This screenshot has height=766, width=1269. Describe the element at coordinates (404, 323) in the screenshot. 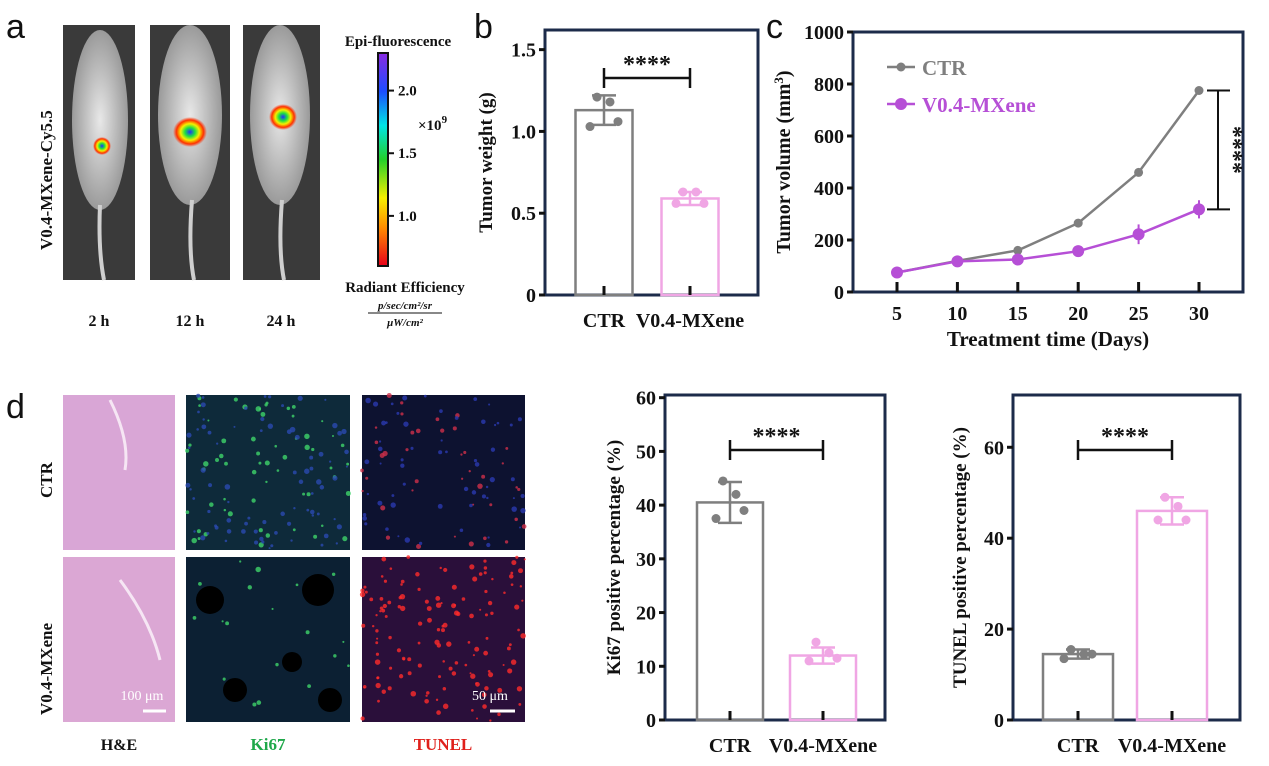

I see `colorbar-unit-denominator: μW/cm²` at that location.